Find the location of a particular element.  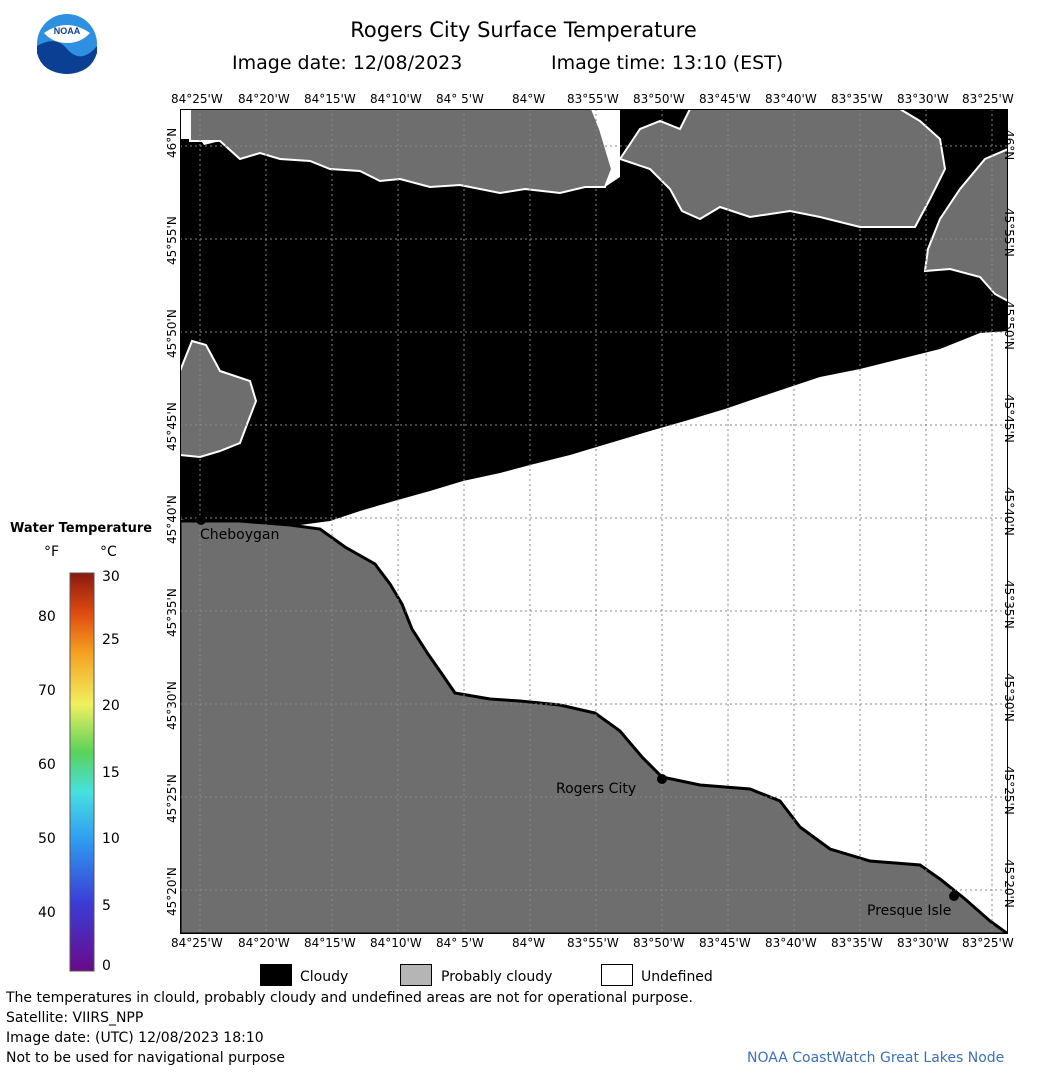

lat-tick-right: 45°50'N is located at coordinates (1009, 325).